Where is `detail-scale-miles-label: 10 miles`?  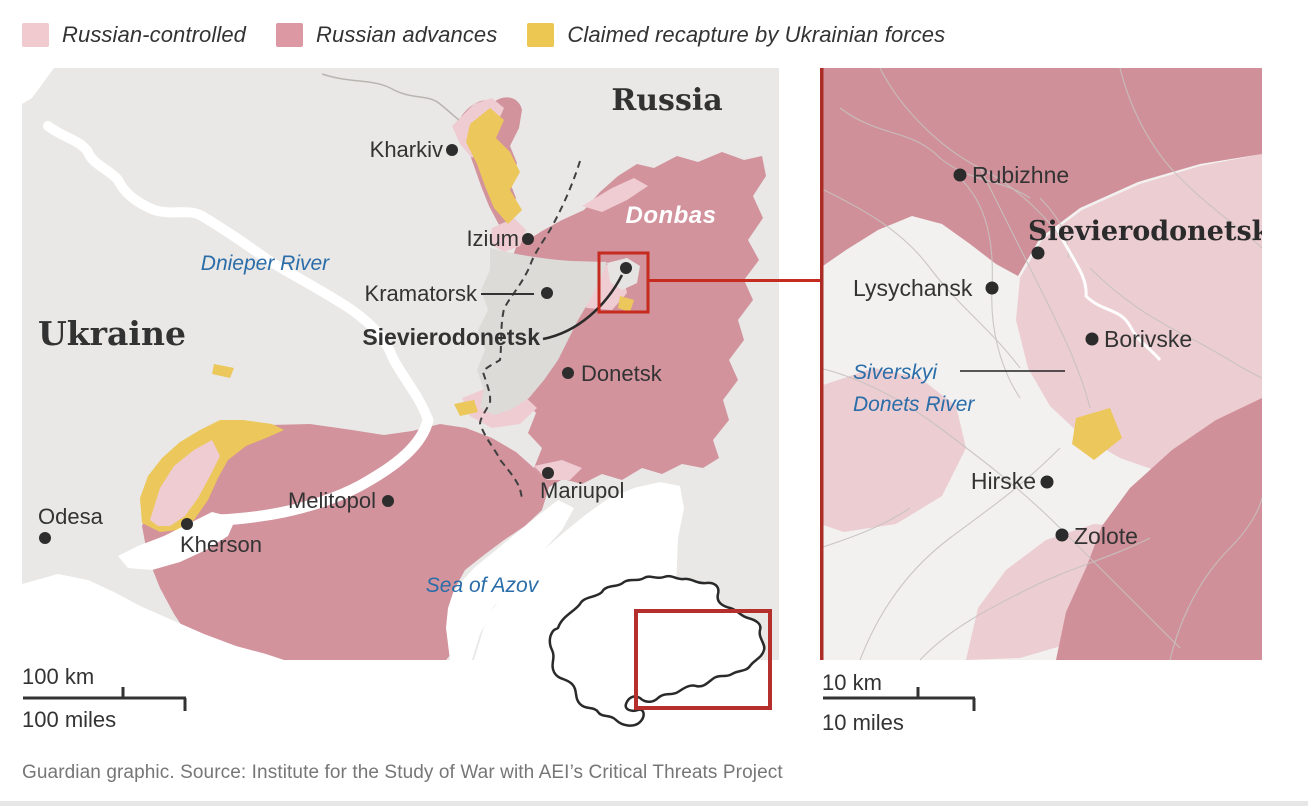
detail-scale-miles-label: 10 miles is located at coordinates (863, 722).